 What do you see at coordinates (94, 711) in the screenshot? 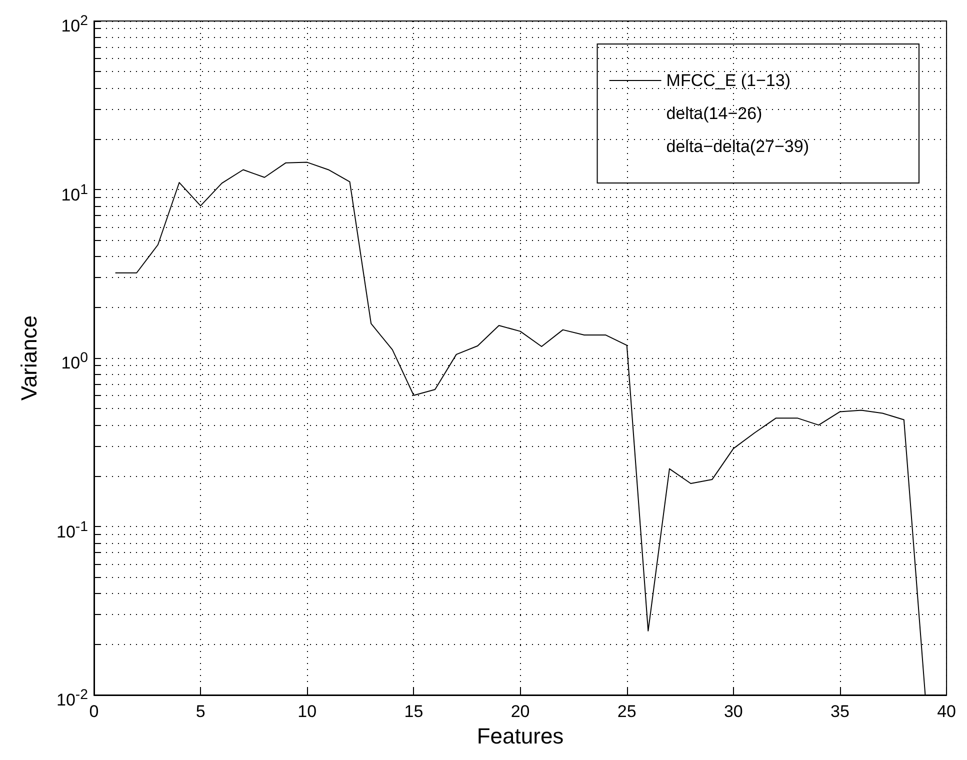
I see `x-tick-label: 0` at bounding box center [94, 711].